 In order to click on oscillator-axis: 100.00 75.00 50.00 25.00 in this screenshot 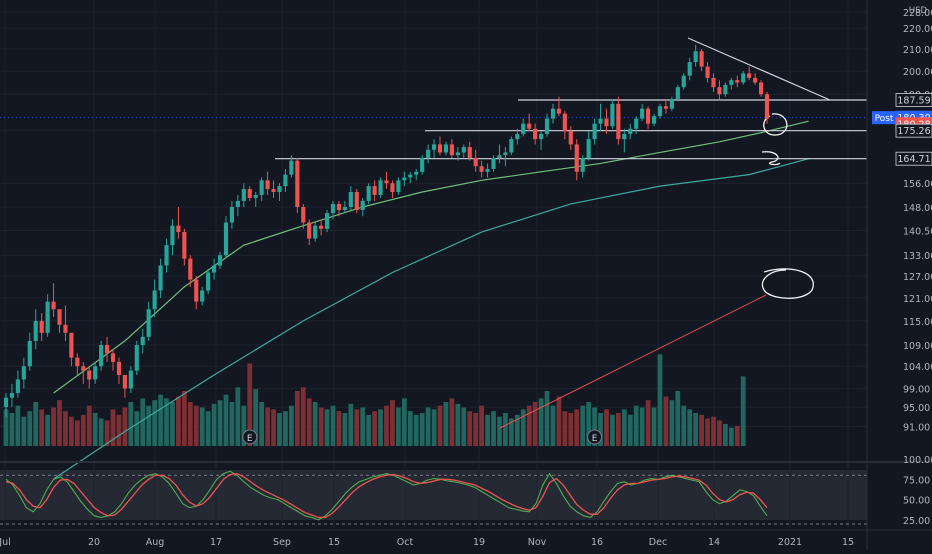, I will do `click(917, 491)`.